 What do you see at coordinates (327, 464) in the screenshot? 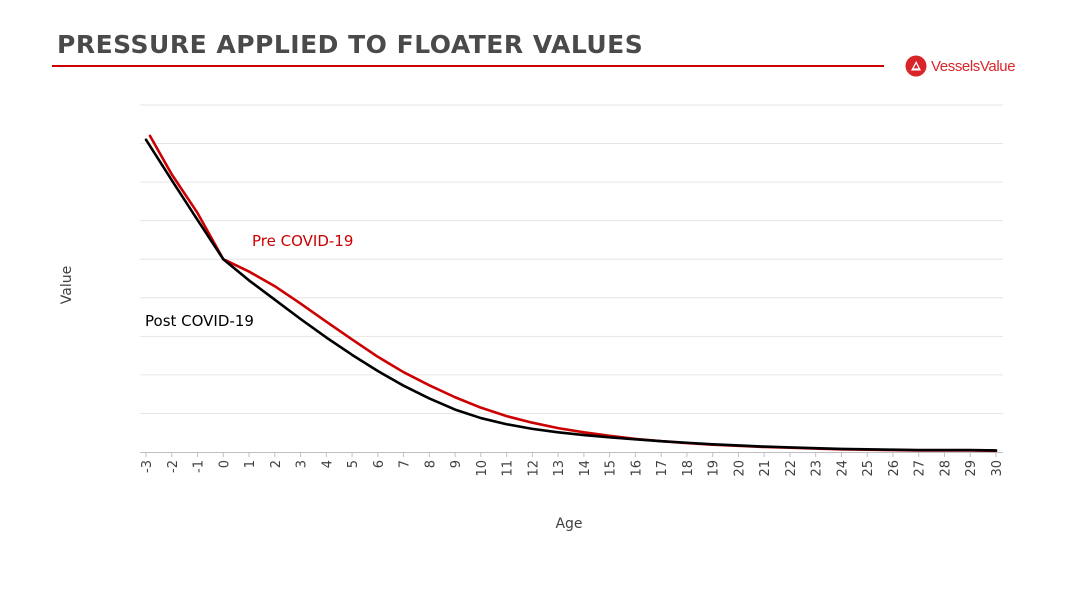
I see `x-tick-label: 4` at bounding box center [327, 464].